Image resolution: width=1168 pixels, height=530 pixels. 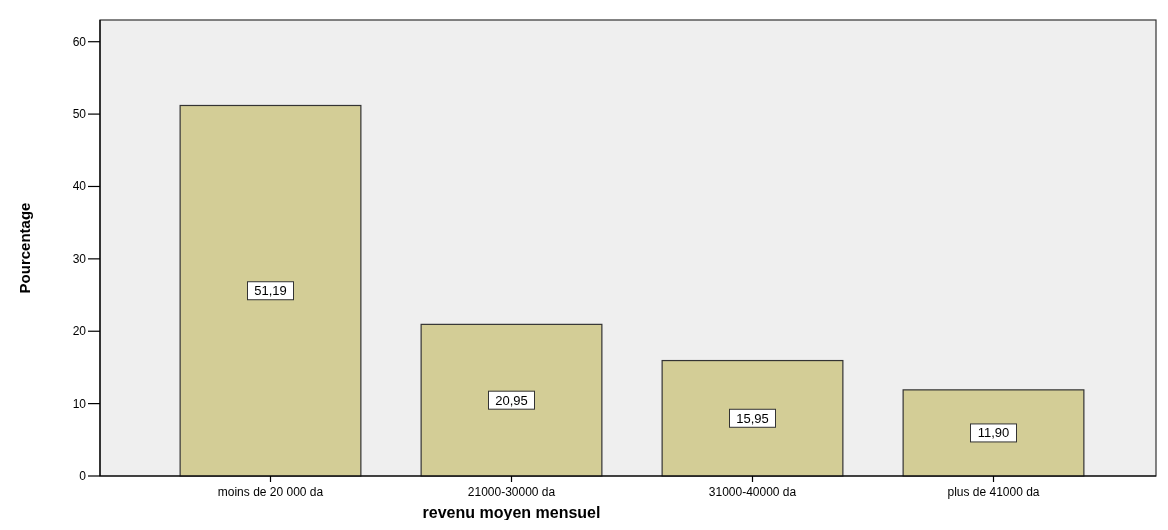 What do you see at coordinates (752, 418) in the screenshot?
I see `data-label: 15,95` at bounding box center [752, 418].